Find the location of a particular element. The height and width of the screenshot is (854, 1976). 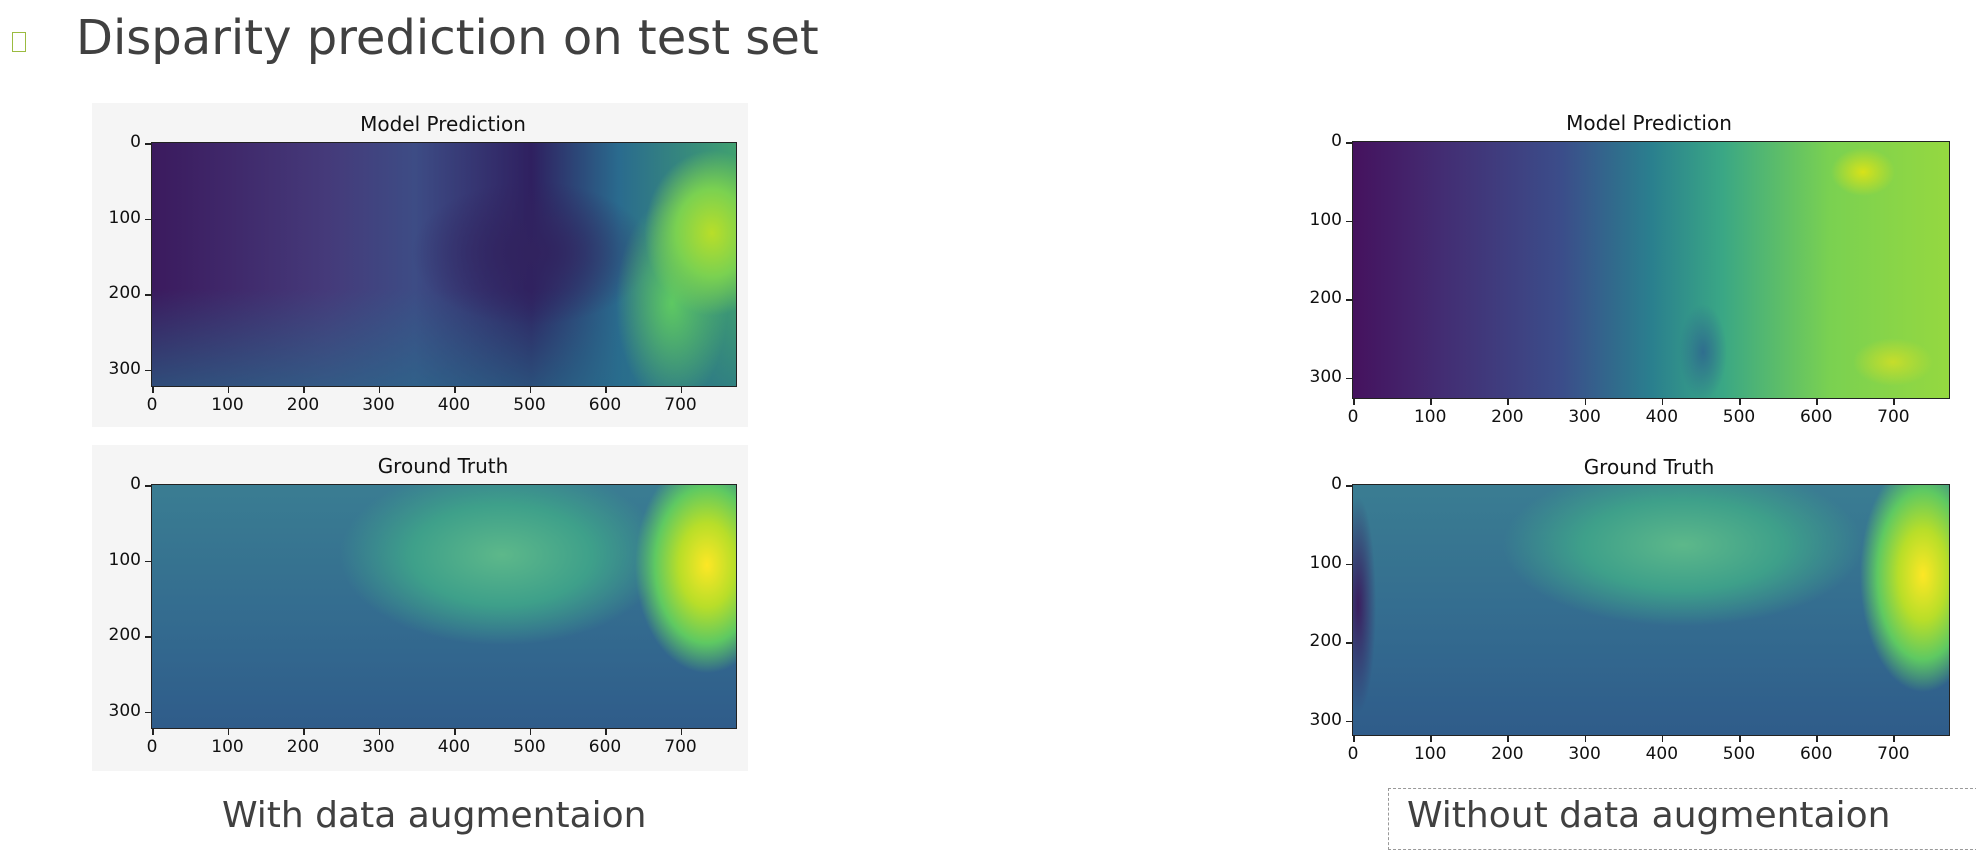

right-prediction-ytick-label: 100 is located at coordinates (1325, 219).